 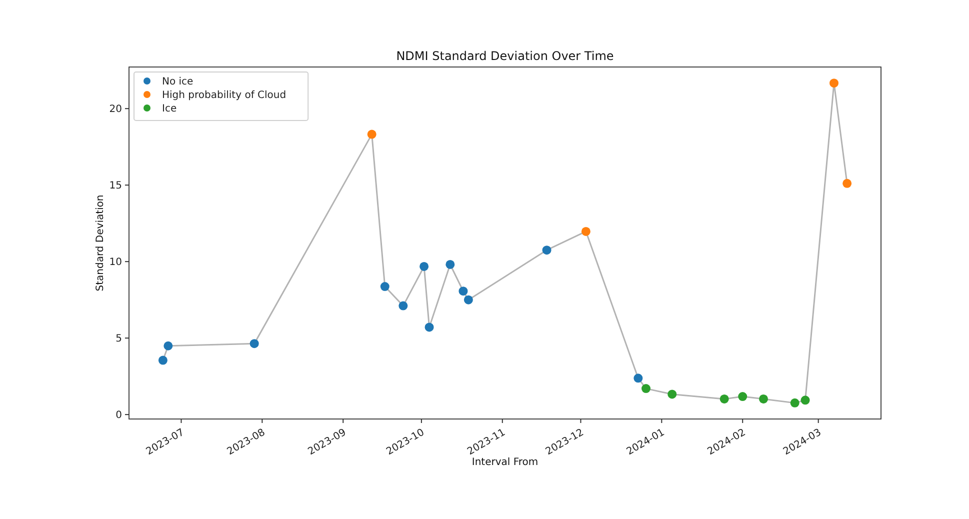 What do you see at coordinates (178, 82) in the screenshot?
I see `legend-label: No ice` at bounding box center [178, 82].